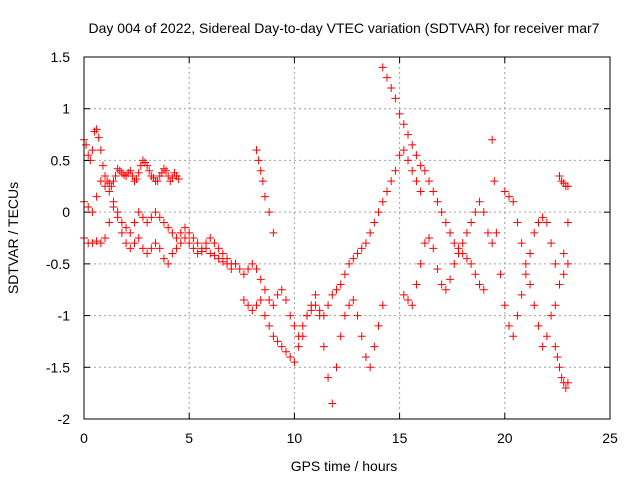 This screenshot has height=480, width=640. What do you see at coordinates (561, 367) in the screenshot?
I see `series-trace-k` at bounding box center [561, 367].